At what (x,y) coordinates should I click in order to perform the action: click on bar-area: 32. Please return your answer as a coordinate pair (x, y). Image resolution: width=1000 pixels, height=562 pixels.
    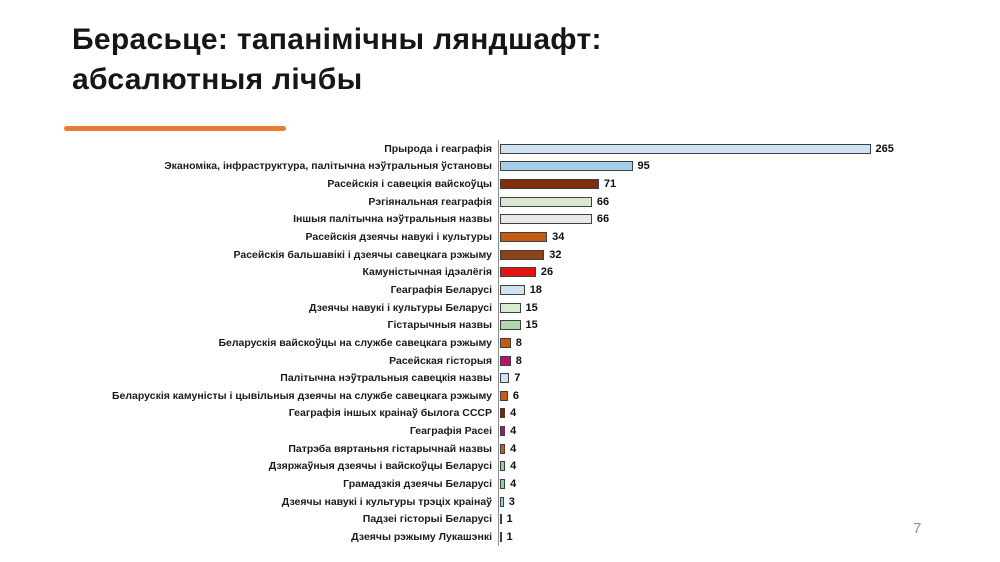
    Looking at the image, I should click on (530, 254).